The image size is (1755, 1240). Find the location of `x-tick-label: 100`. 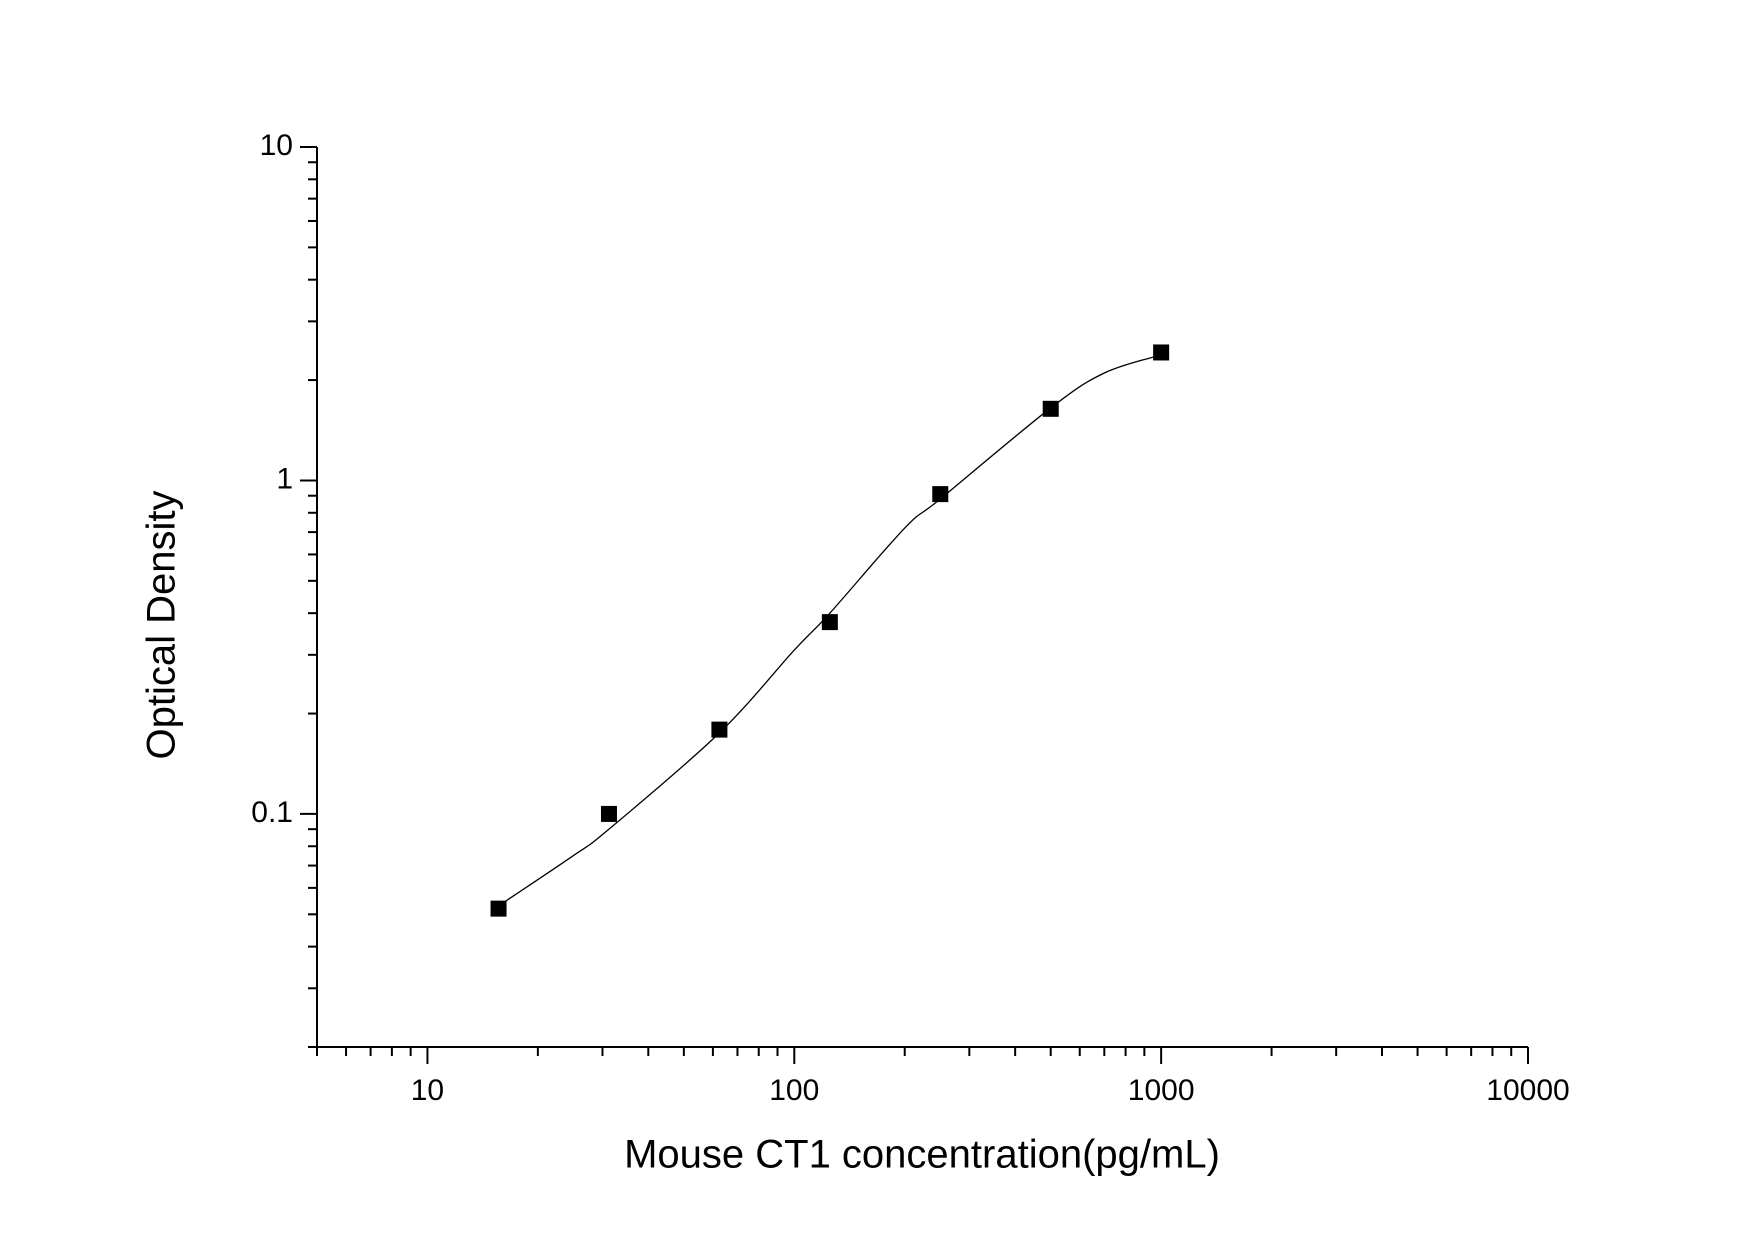

x-tick-label: 100 is located at coordinates (794, 1090).